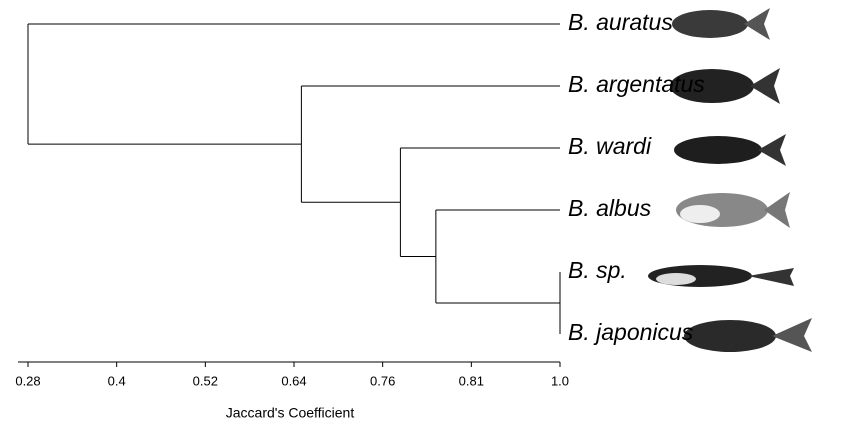 This screenshot has width=851, height=429. Describe the element at coordinates (597, 270) in the screenshot. I see `leaf-label: B. sp.` at that location.